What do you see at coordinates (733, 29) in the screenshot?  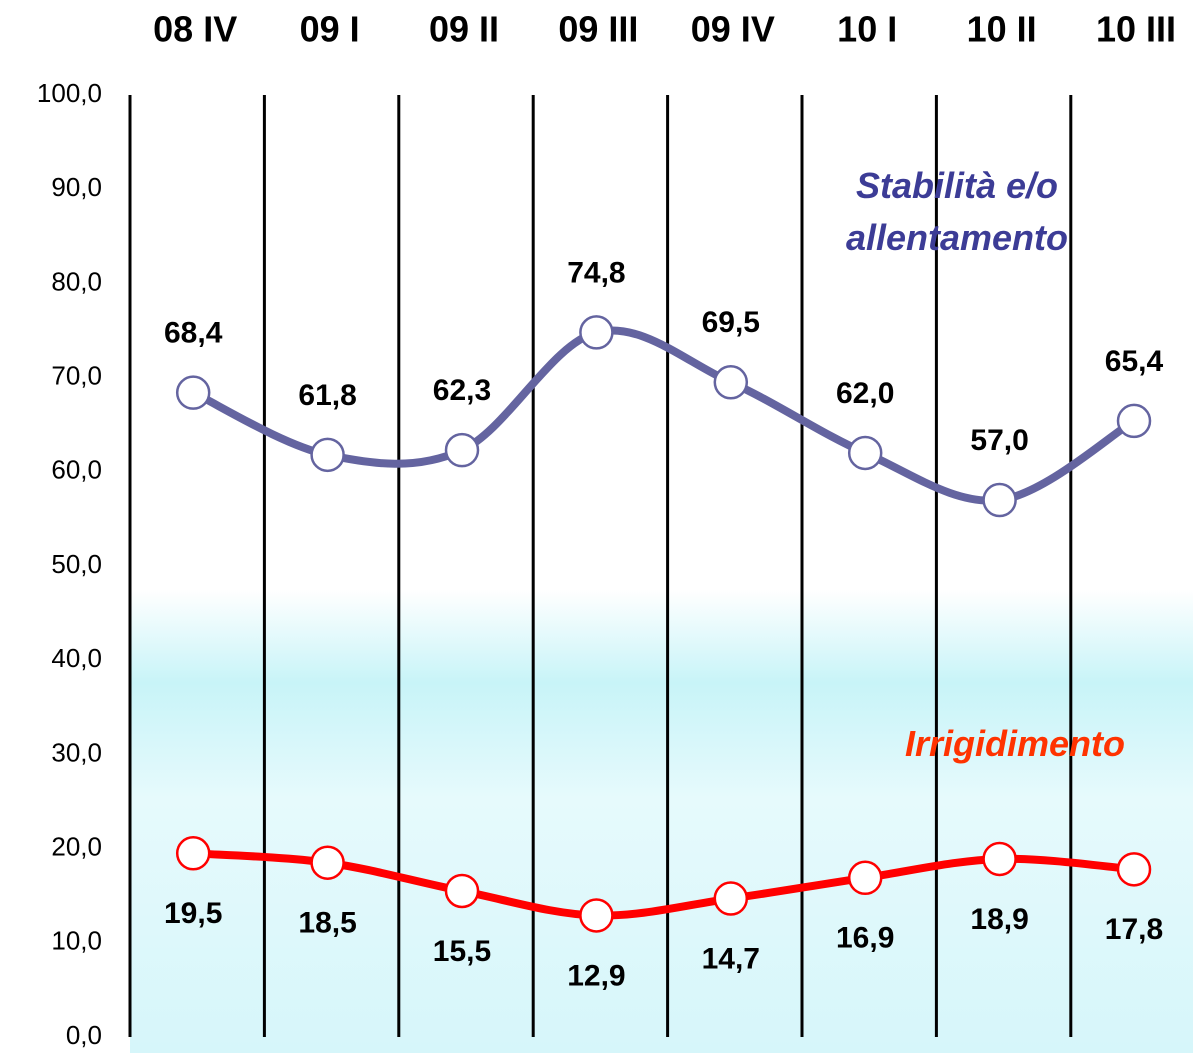 I see `x-tick-label: 09 IV` at bounding box center [733, 29].